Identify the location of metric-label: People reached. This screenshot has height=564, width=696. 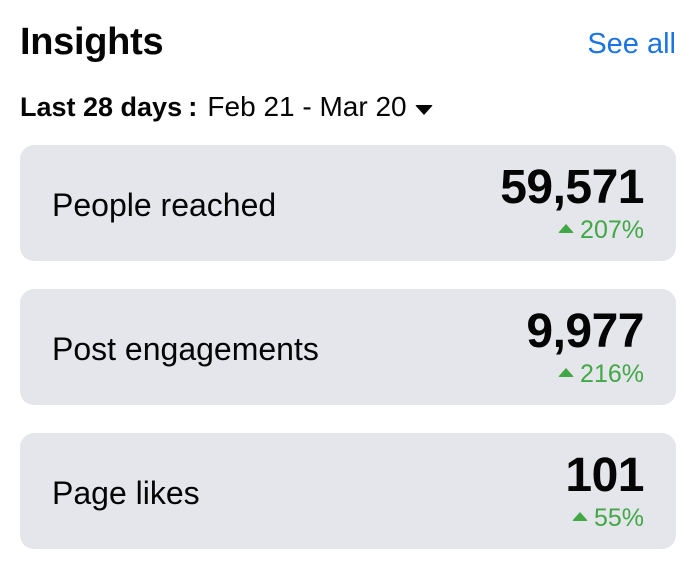
(164, 204).